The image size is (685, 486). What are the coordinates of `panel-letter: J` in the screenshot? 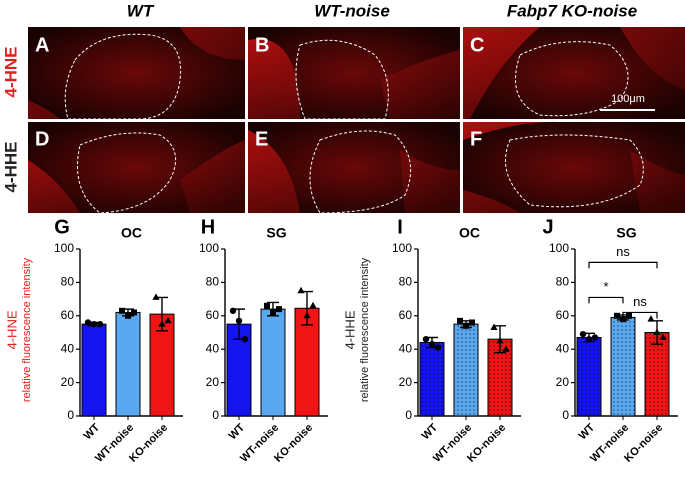 It's located at (547, 227).